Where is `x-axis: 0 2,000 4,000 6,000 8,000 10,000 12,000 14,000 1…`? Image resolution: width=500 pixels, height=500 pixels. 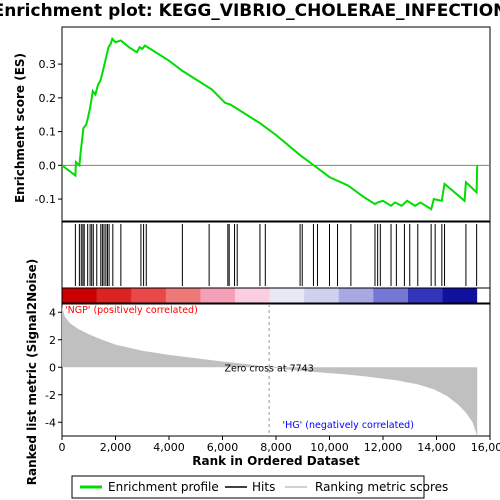
x-axis: 0 2,000 4,000 6,000 8,000 10,000 12,000 14,000 1… is located at coordinates (279, 445).